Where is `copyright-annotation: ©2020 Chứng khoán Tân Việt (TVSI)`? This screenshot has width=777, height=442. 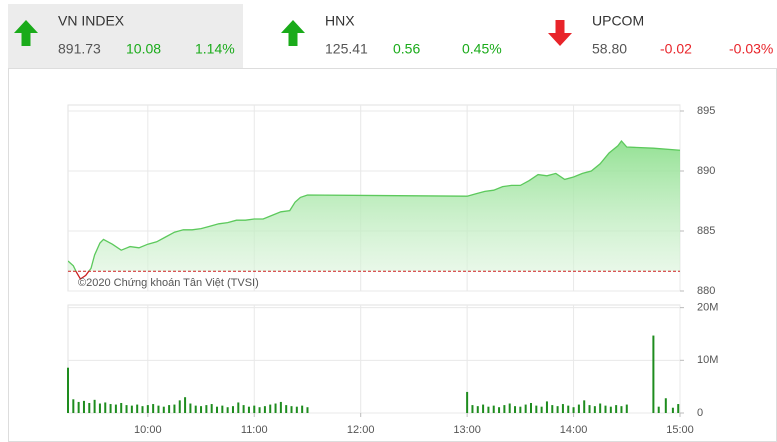
copyright-annotation: ©2020 Chứng khoán Tân Việt (TVSI) is located at coordinates (168, 283).